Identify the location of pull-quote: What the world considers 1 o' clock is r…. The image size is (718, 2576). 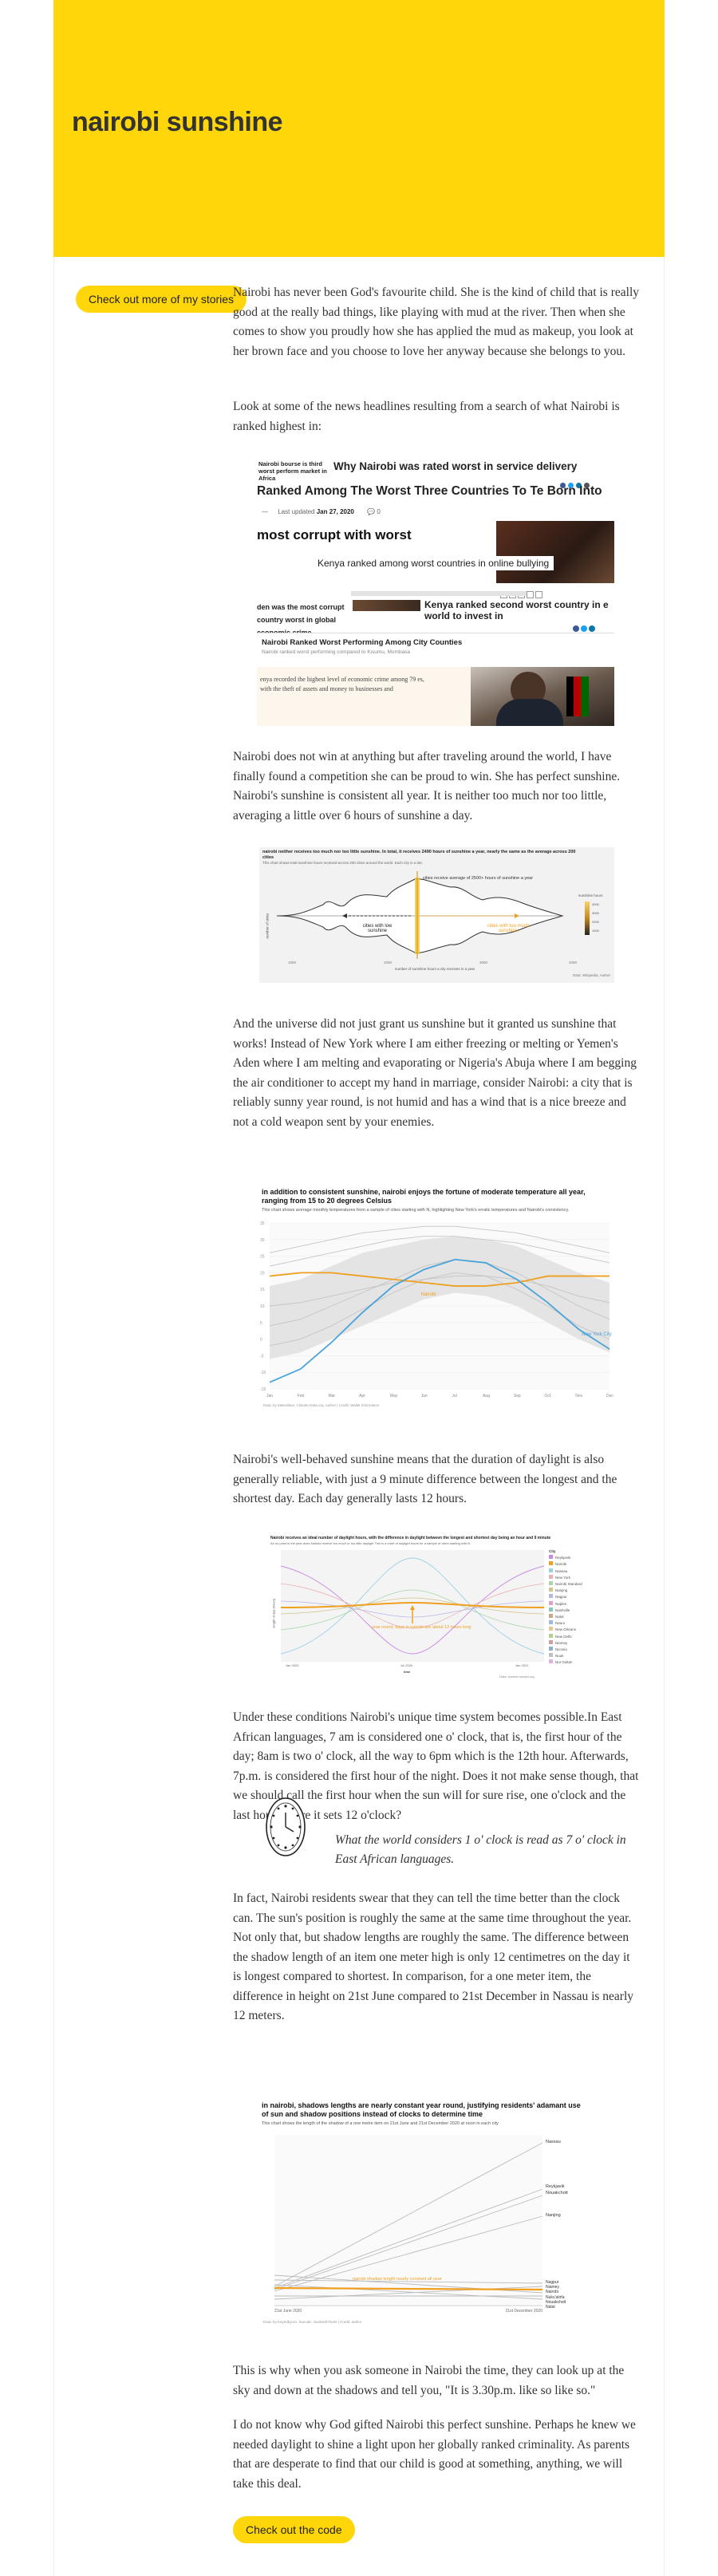
(480, 1849).